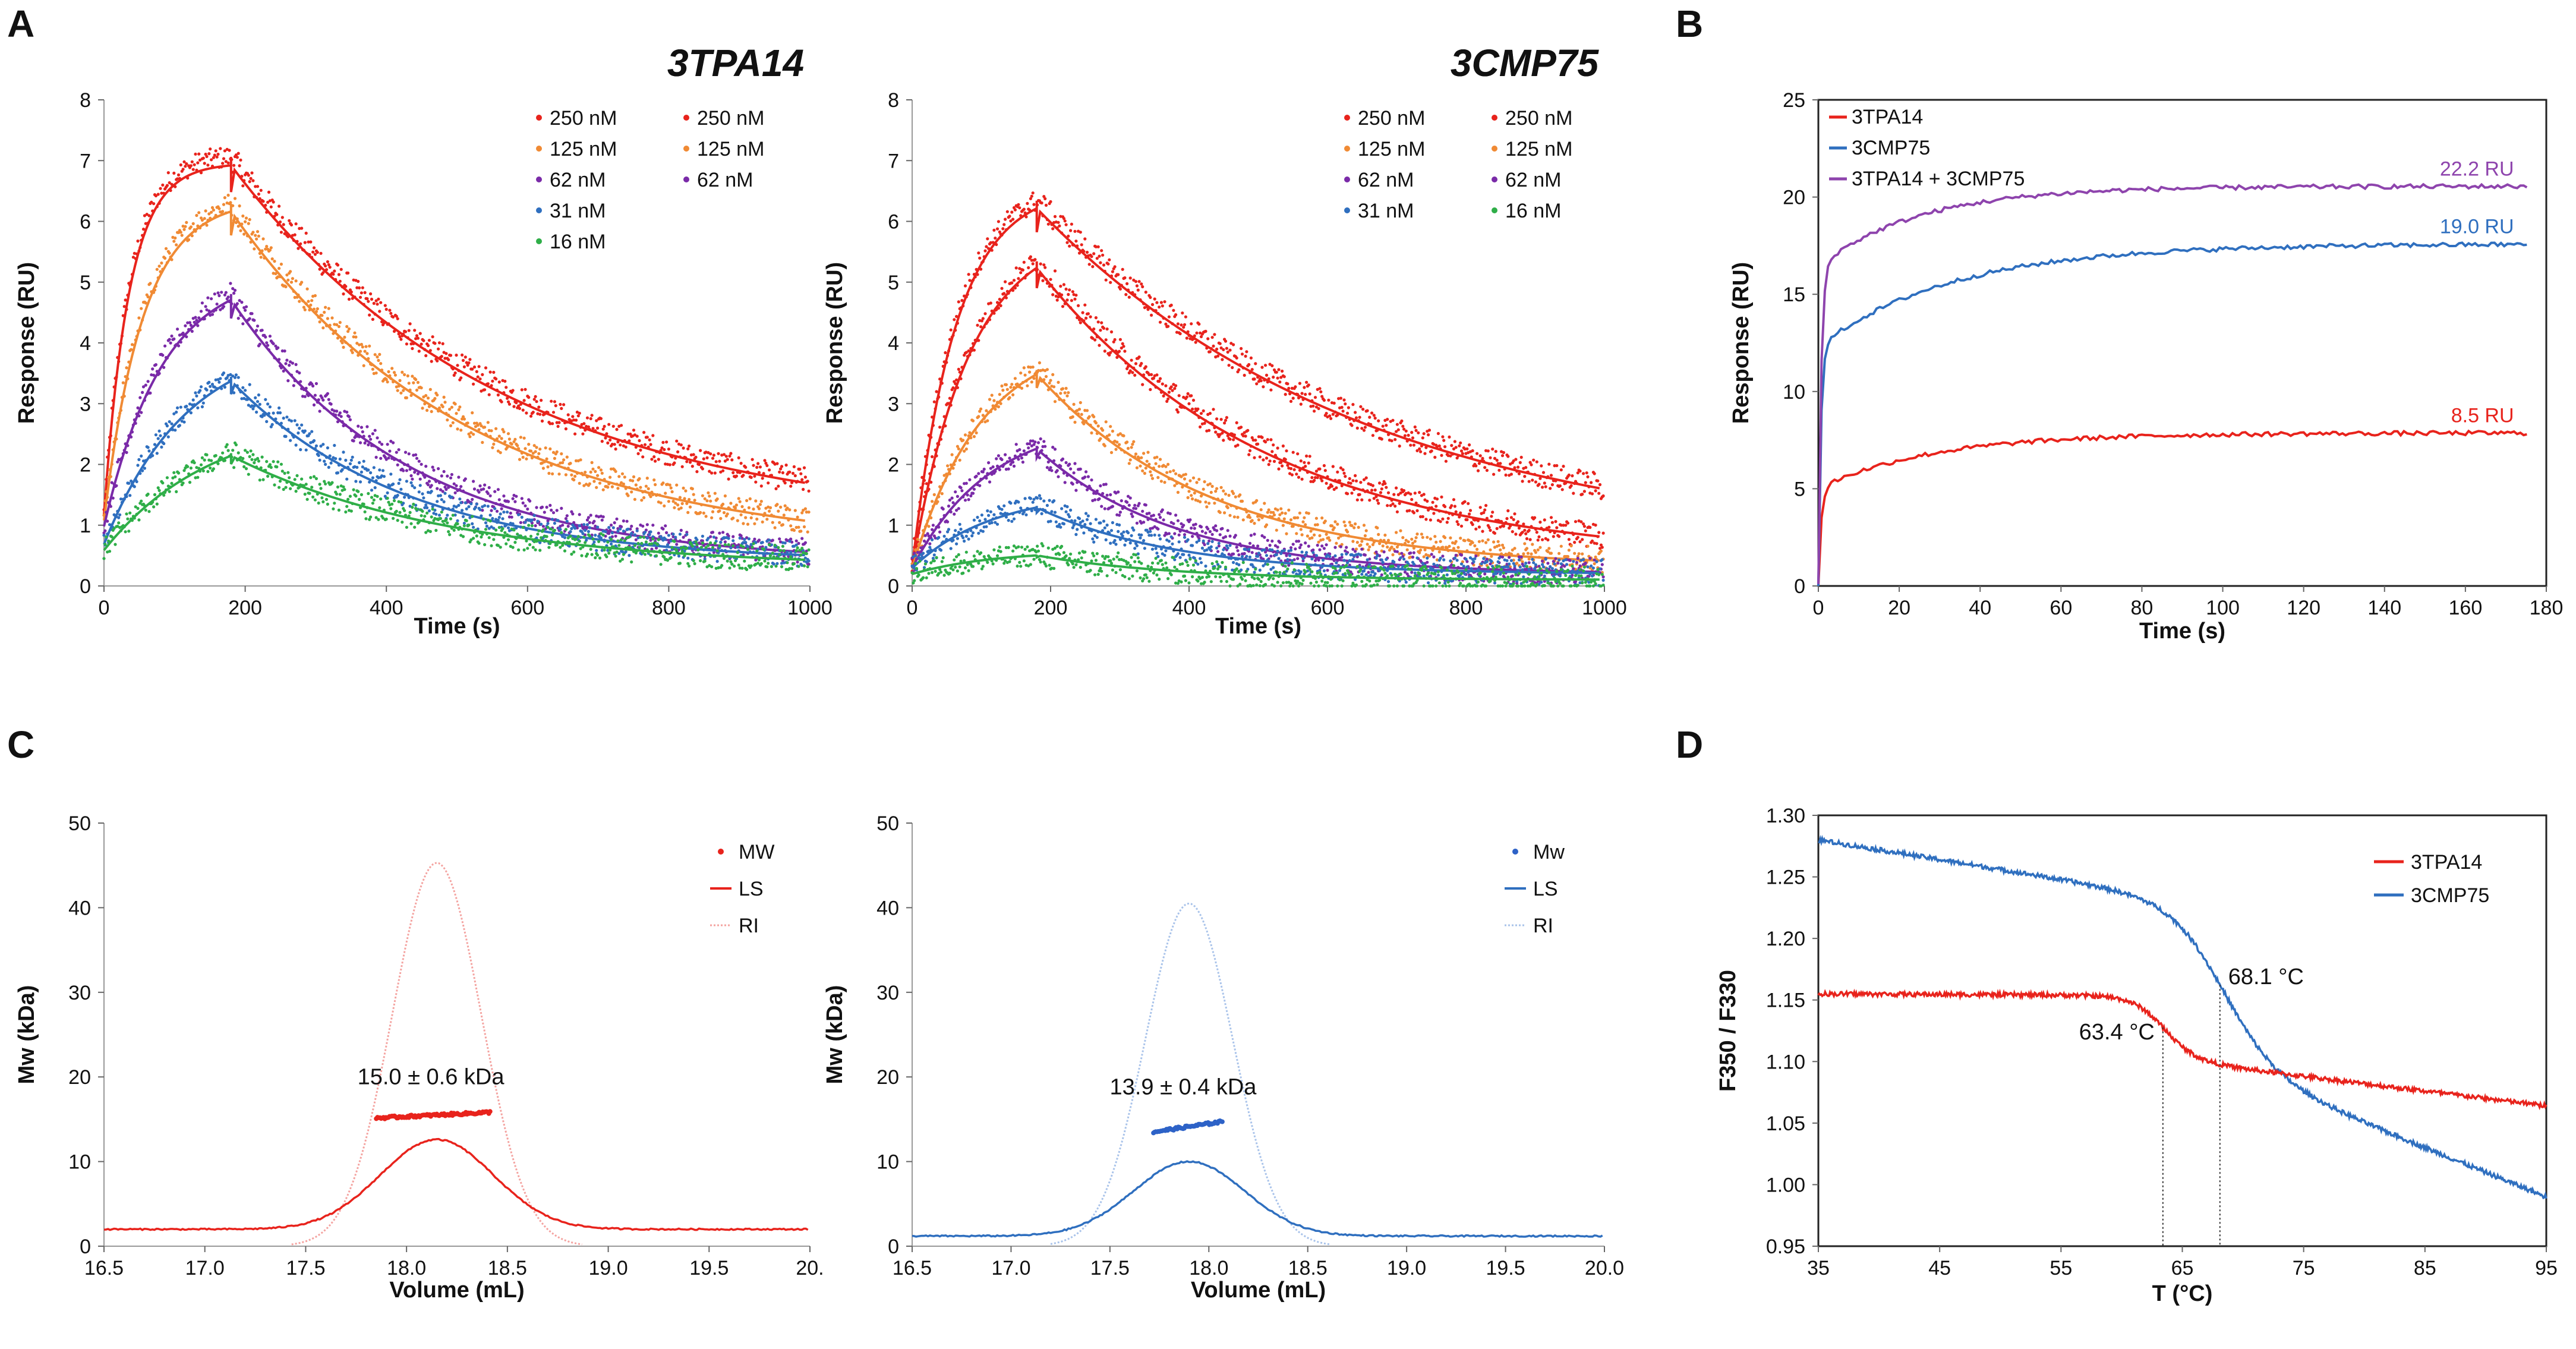  Describe the element at coordinates (894, 161) in the screenshot. I see `y-tick-label: 7` at that location.